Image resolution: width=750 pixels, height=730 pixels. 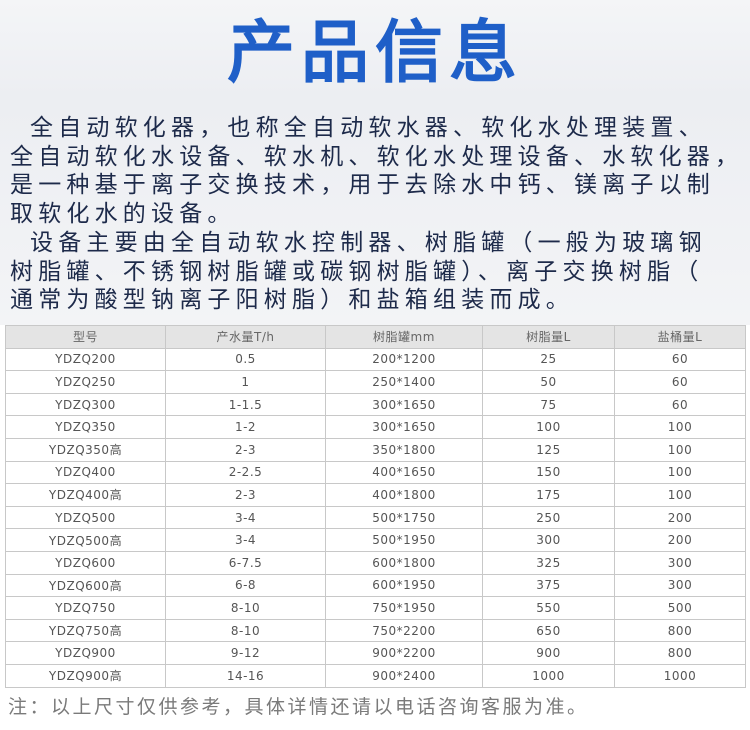 I want to click on column-header: 型号, so click(x=85, y=337).